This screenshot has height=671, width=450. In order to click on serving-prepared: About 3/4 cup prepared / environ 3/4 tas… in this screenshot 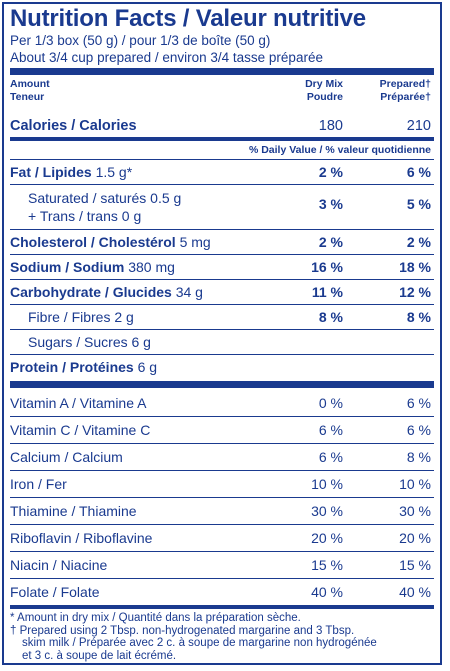, I will do `click(166, 57)`.